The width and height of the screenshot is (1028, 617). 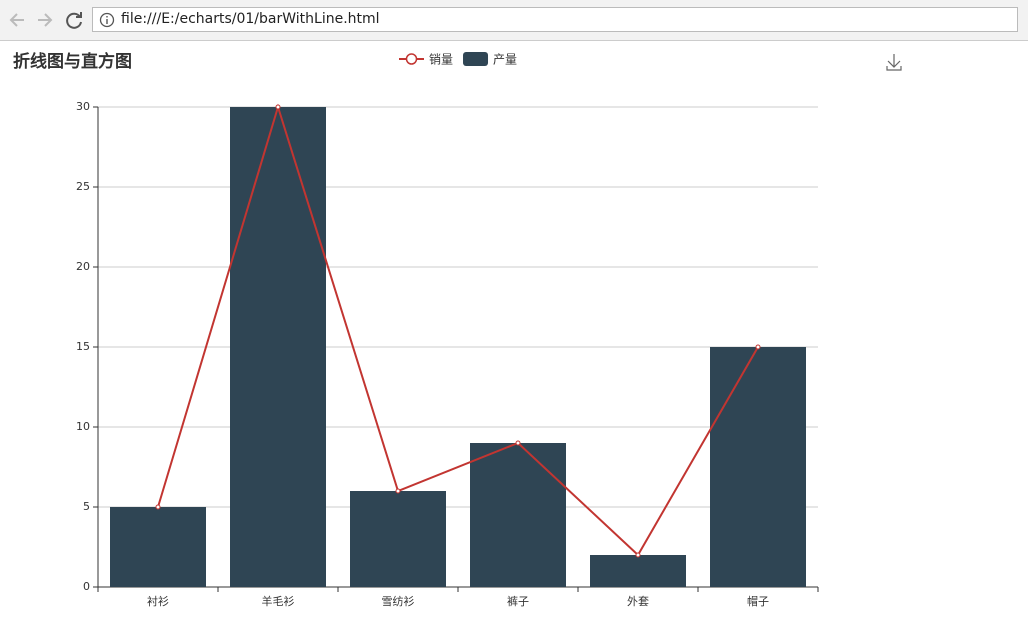 I want to click on y-tick-label: 15, so click(x=83, y=346).